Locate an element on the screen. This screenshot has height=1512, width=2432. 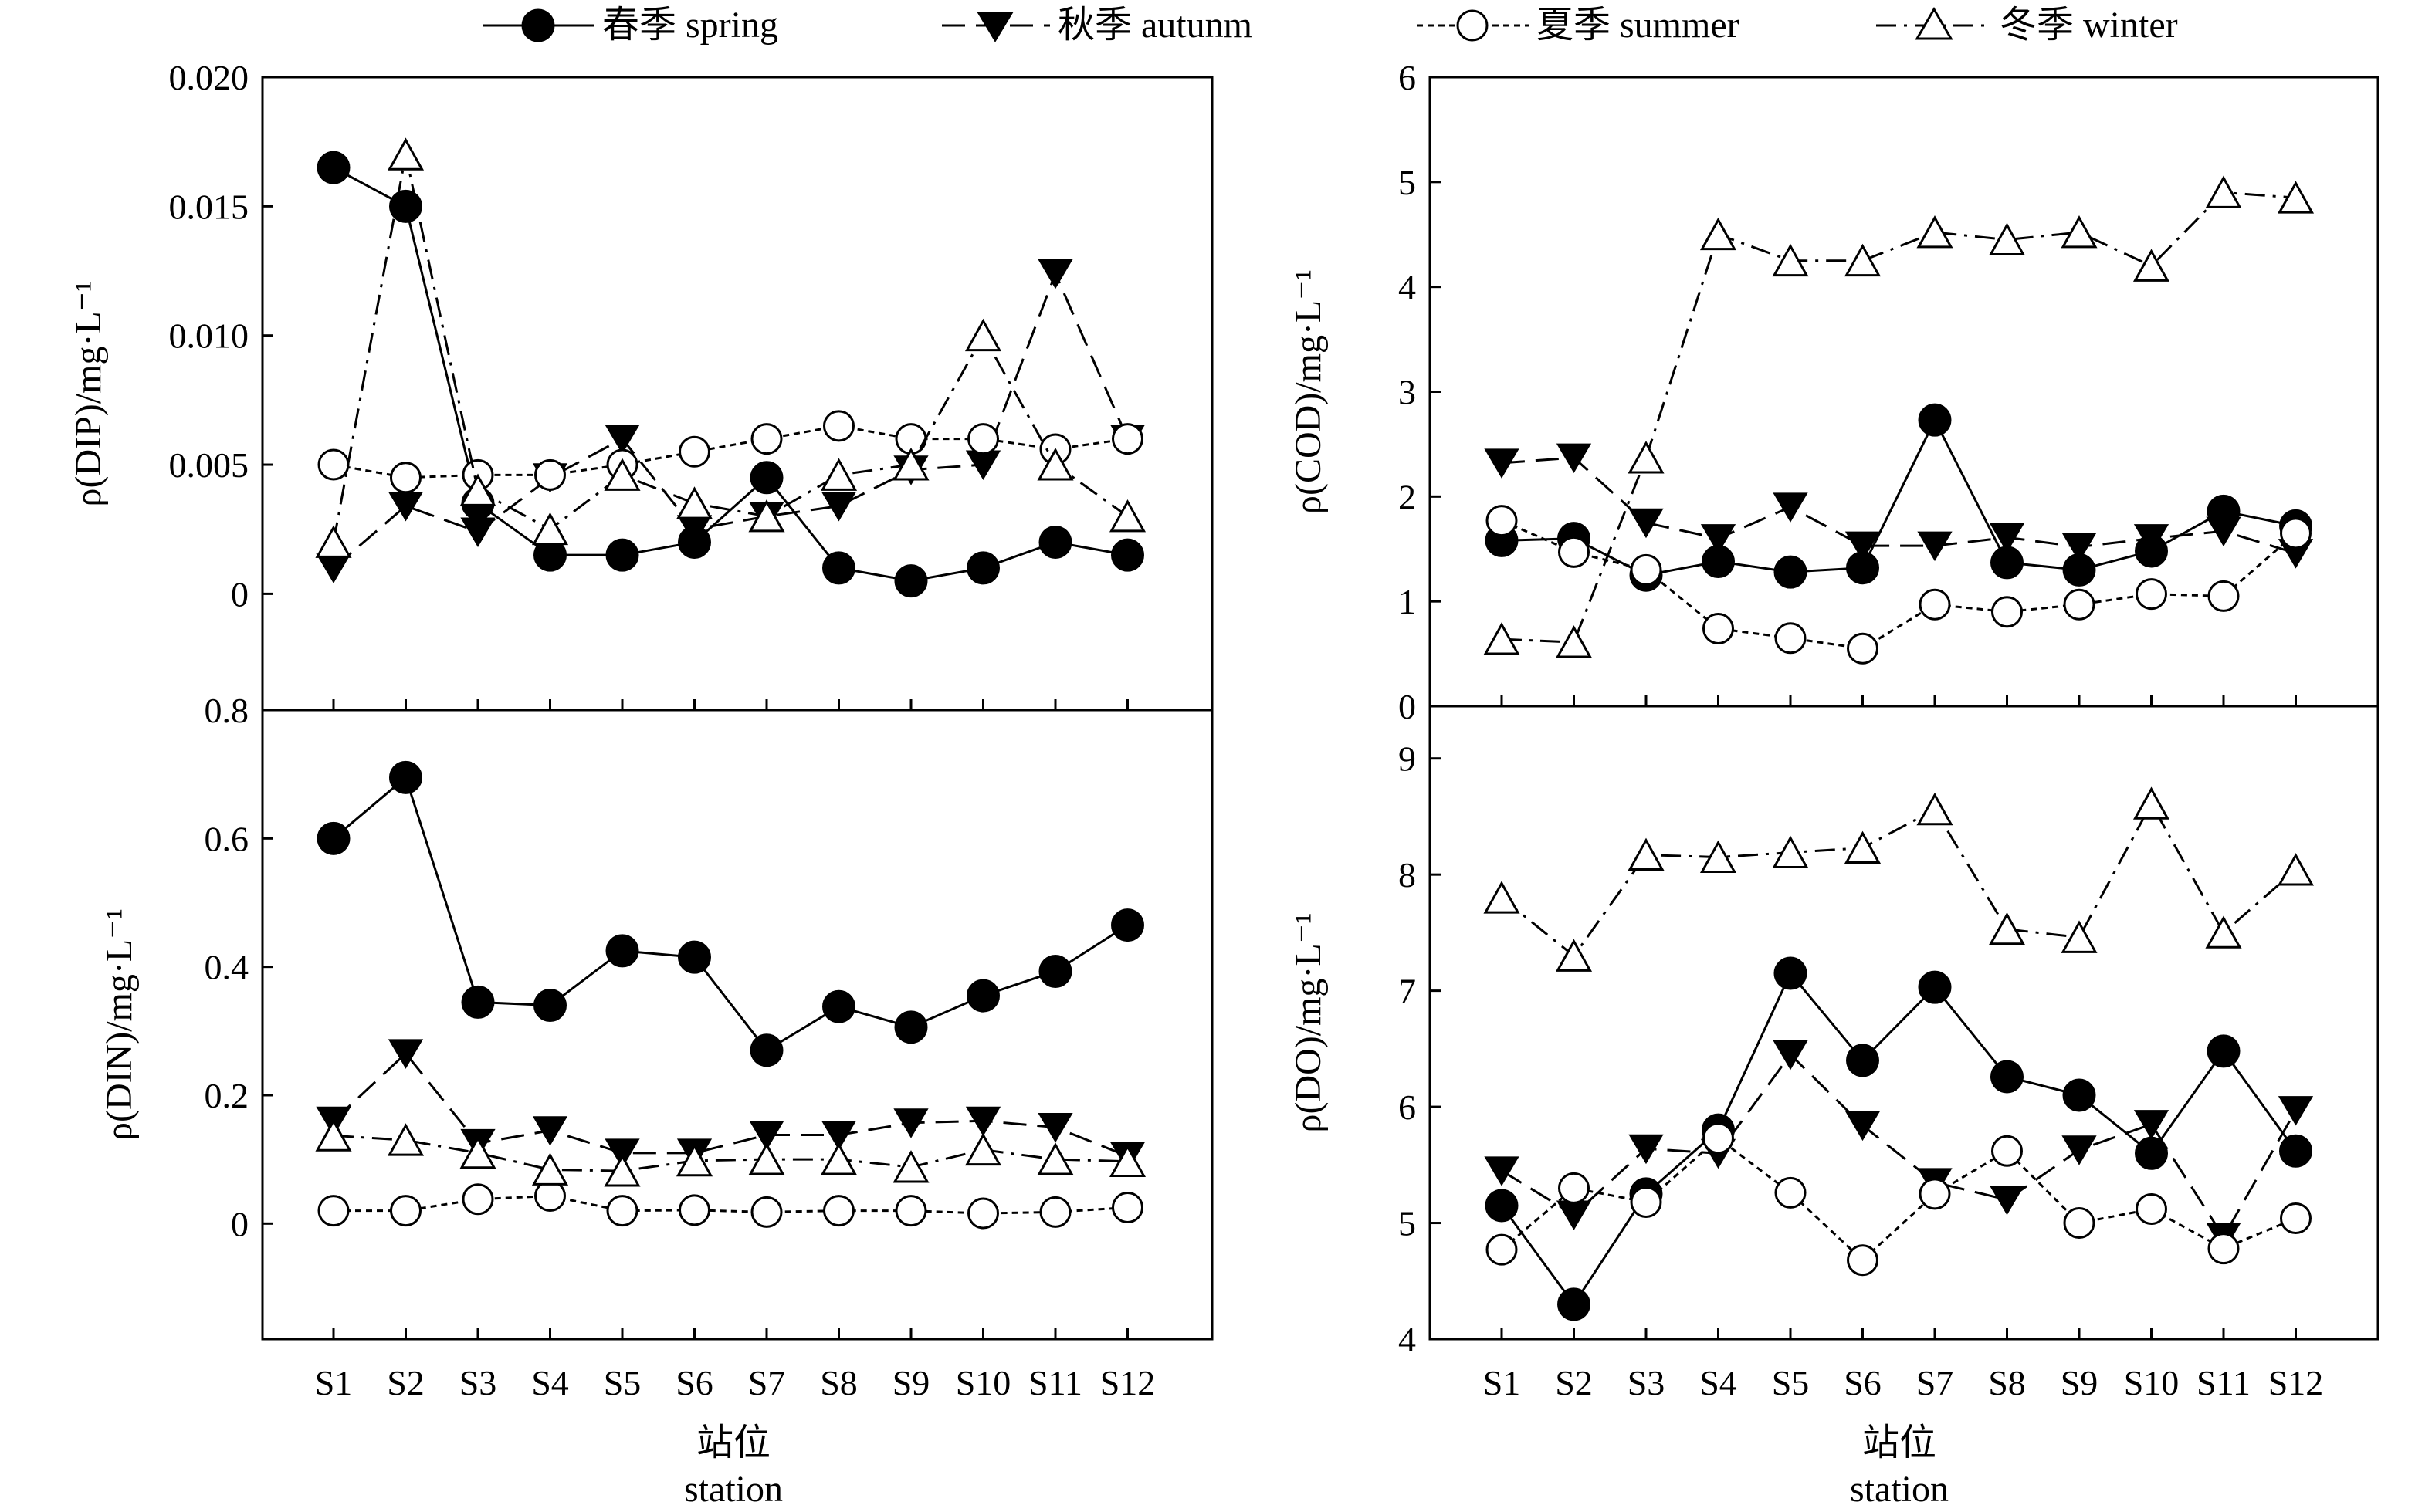
x-tick-label: S12 is located at coordinates (1128, 1382).